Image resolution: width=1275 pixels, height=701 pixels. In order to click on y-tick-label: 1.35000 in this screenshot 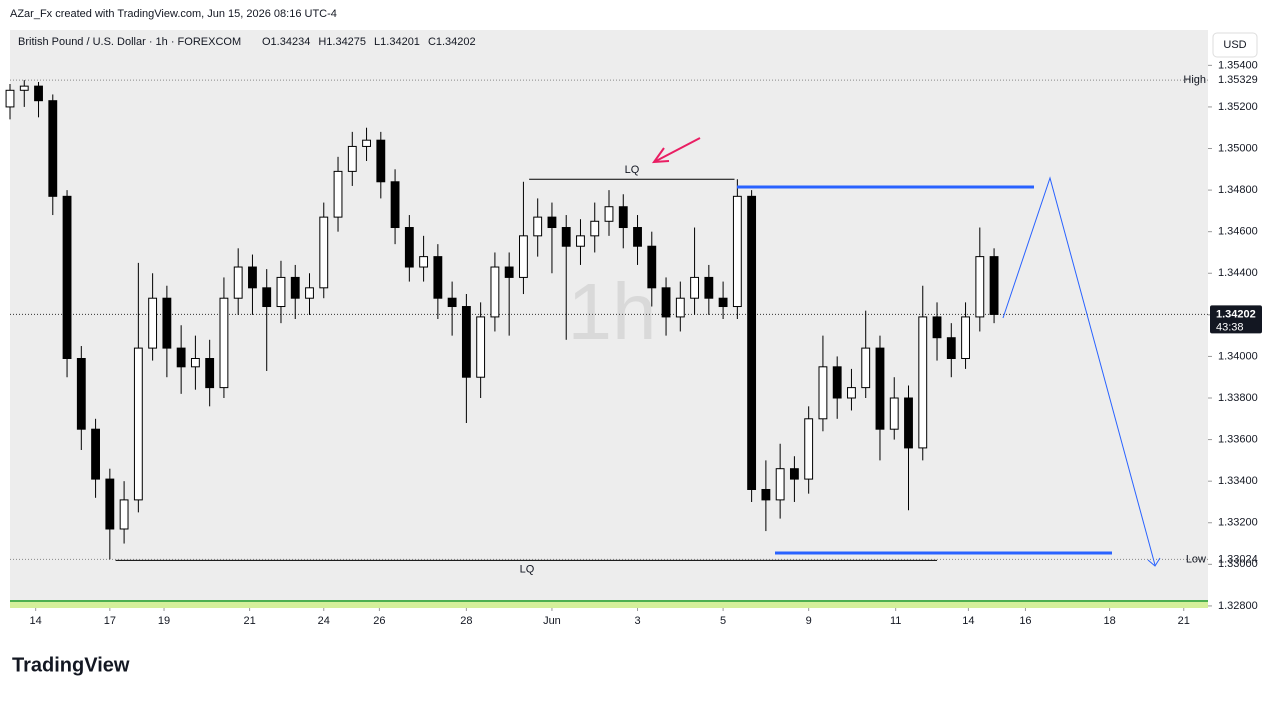, I will do `click(1238, 148)`.